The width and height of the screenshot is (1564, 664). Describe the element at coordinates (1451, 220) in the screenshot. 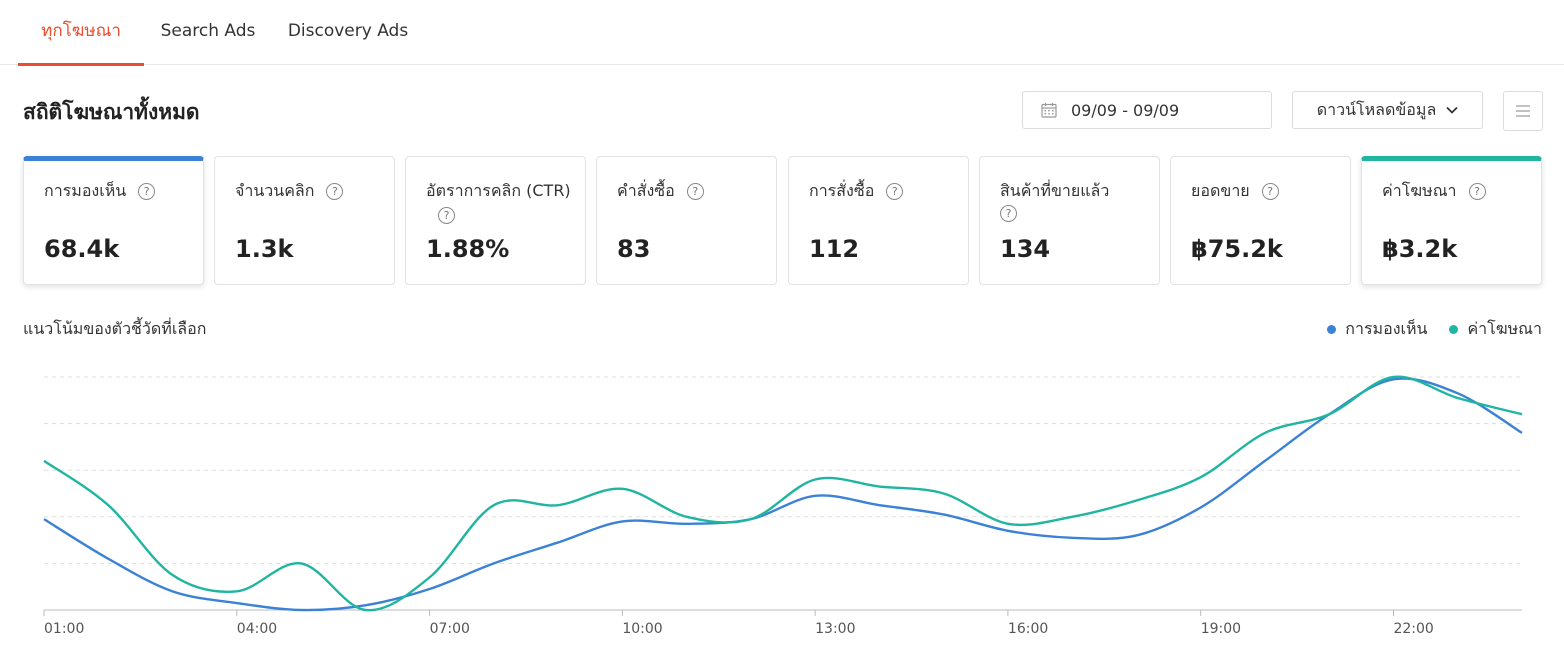

I see `metric-card-ad-cost: ค่าโฆษณา? ฿3.2k` at that location.